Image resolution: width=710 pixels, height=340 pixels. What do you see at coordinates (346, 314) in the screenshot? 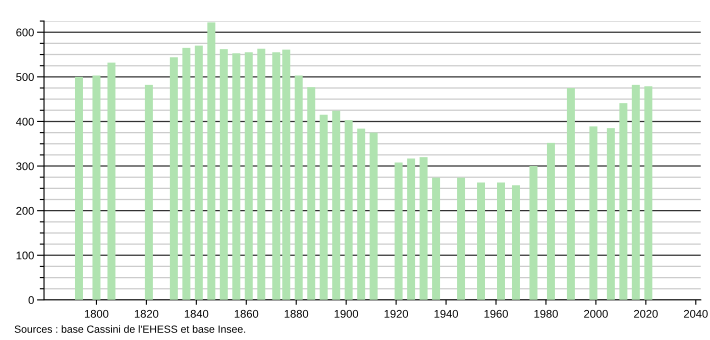
I see `x-tick-label: 1900` at bounding box center [346, 314].